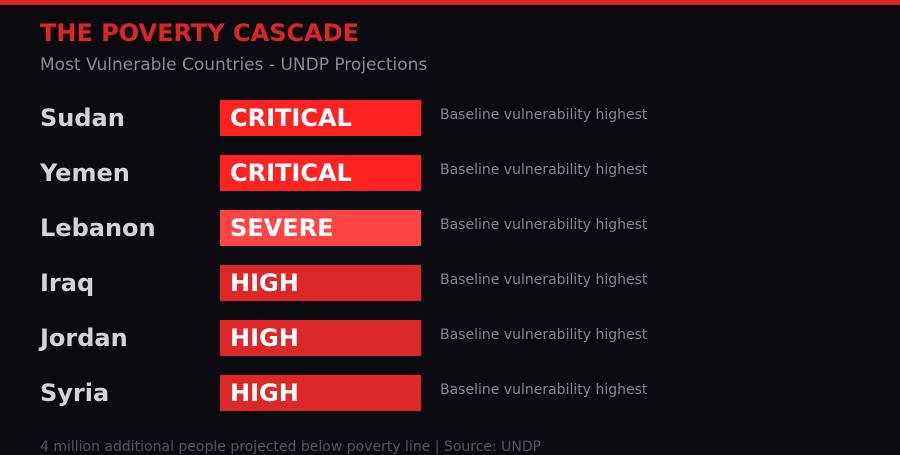  Describe the element at coordinates (200, 33) in the screenshot. I see `page-title: THE POVERTY CASCADE` at that location.